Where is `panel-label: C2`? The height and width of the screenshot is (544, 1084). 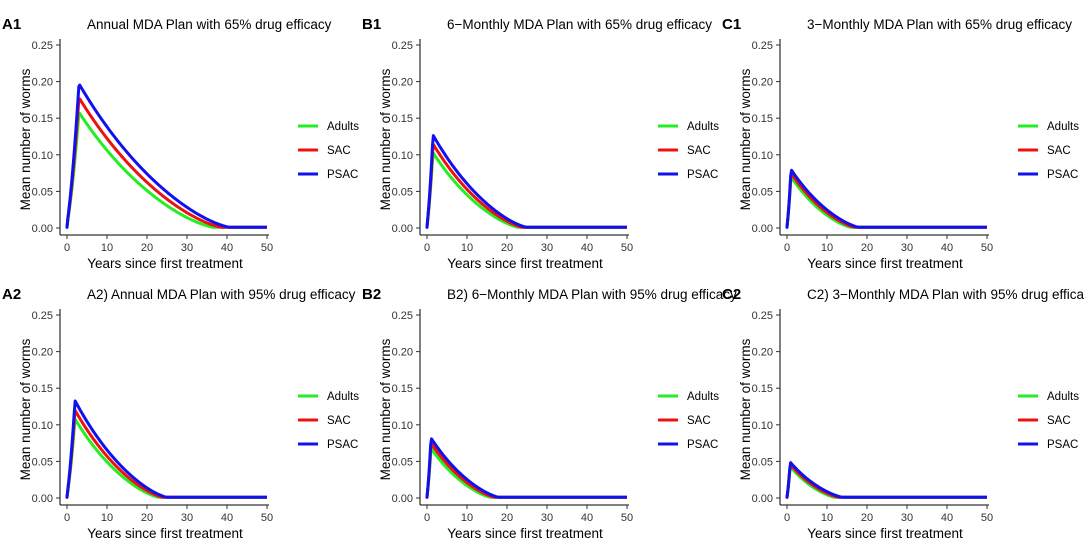
panel-label: C2 is located at coordinates (731, 294).